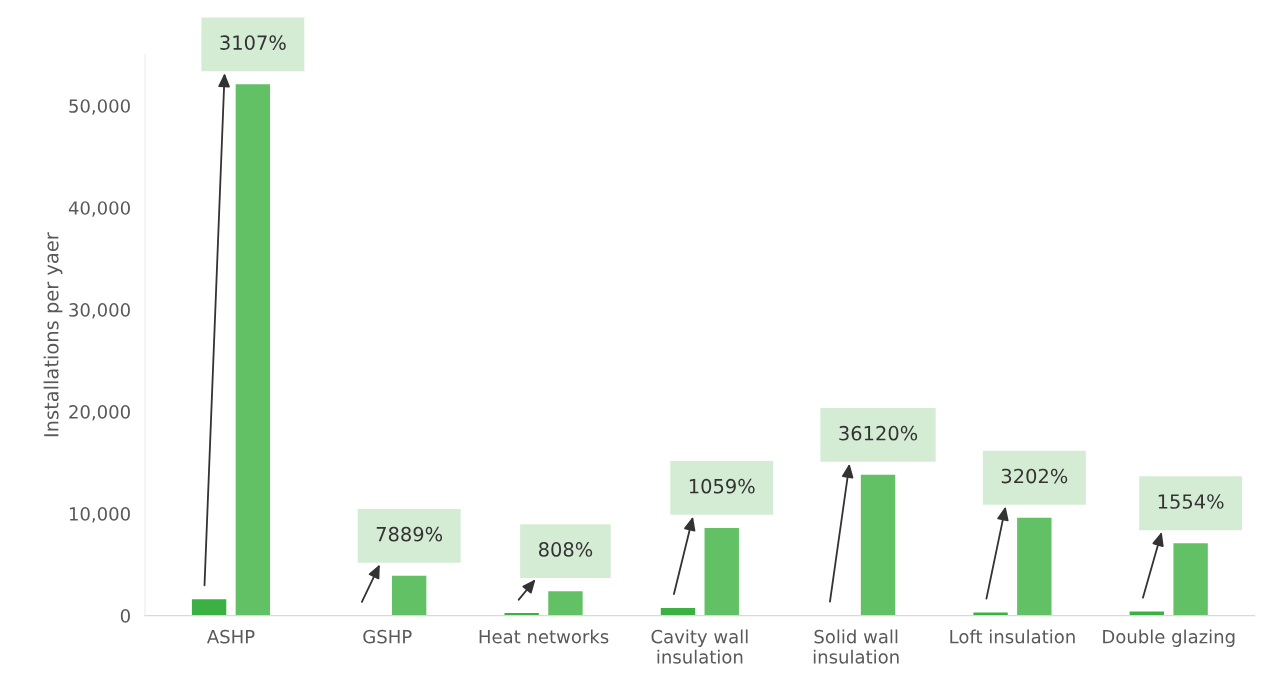 Image resolution: width=1261 pixels, height=684 pixels. What do you see at coordinates (878, 433) in the screenshot?
I see `annotation: 36120%` at bounding box center [878, 433].